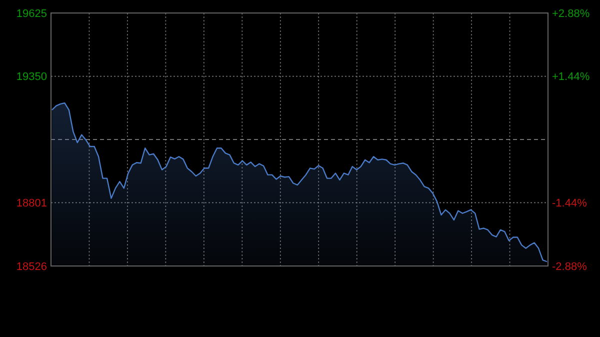 Image resolution: width=600 pixels, height=337 pixels. I want to click on y-tick-label: 19350, so click(31, 77).